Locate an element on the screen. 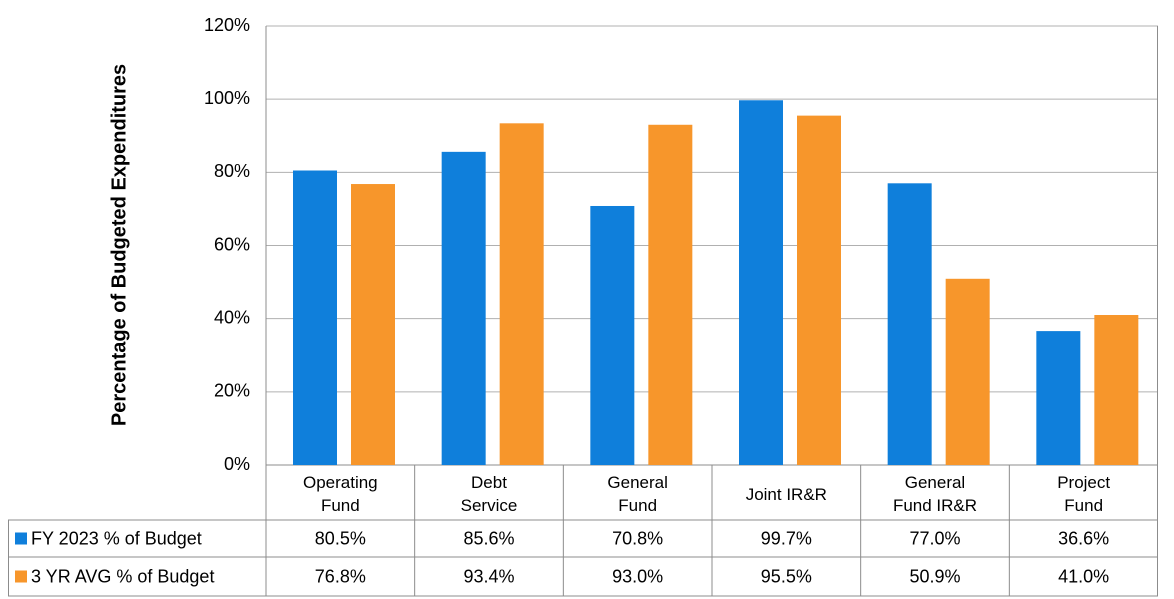 This screenshot has height=599, width=1174. x-tick-label-box: General Fund is located at coordinates (637, 494).